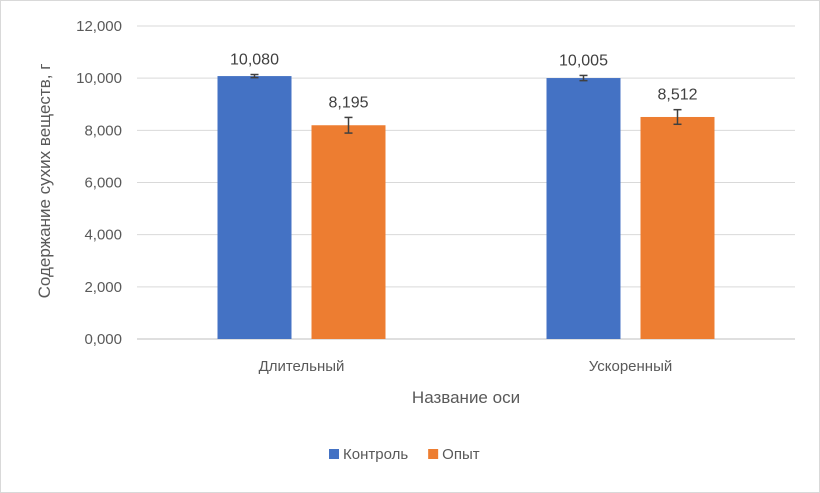  I want to click on y-tick-label: 4,000, so click(103, 235).